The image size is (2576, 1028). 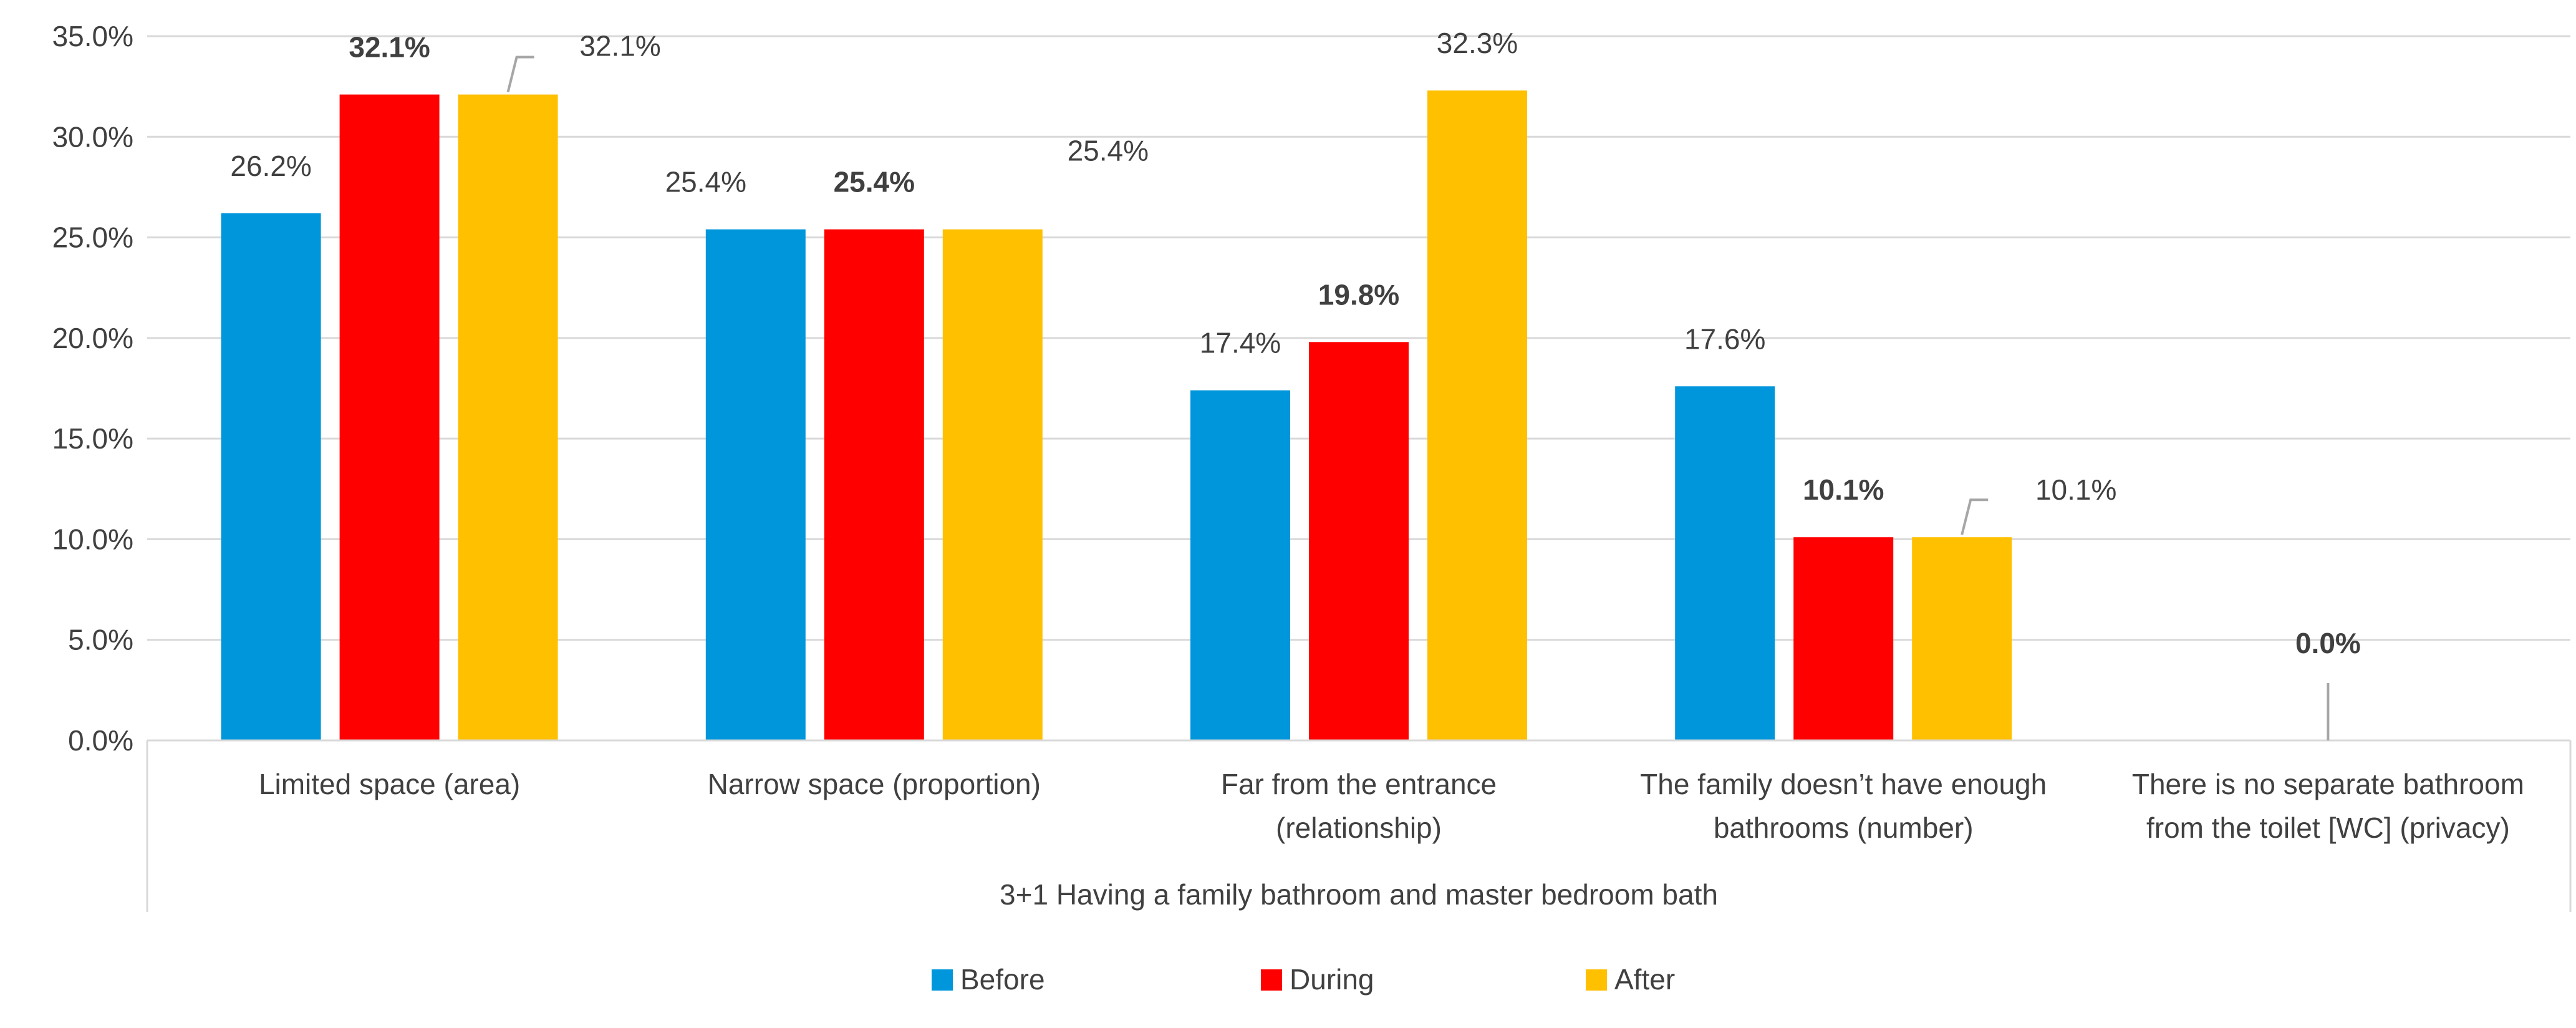 What do you see at coordinates (705, 182) in the screenshot?
I see `data-label-before: 25.4%` at bounding box center [705, 182].